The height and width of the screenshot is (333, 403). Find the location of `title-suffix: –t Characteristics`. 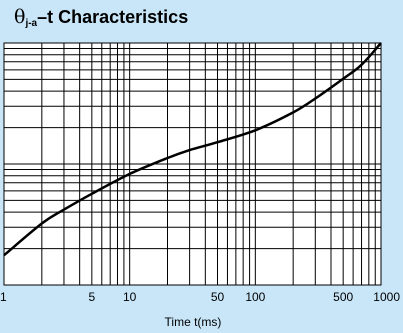

title-suffix: –t Characteristics is located at coordinates (113, 17).